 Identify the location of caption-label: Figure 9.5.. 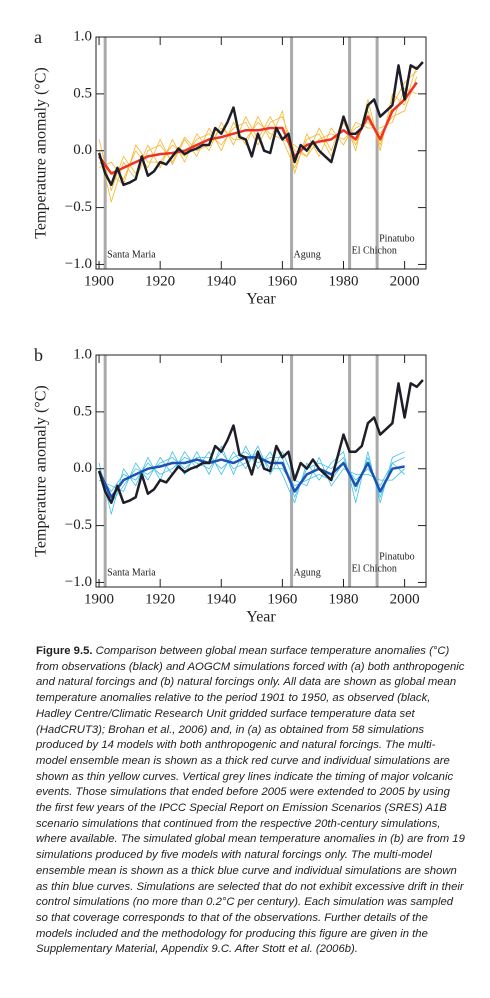
(64, 651).